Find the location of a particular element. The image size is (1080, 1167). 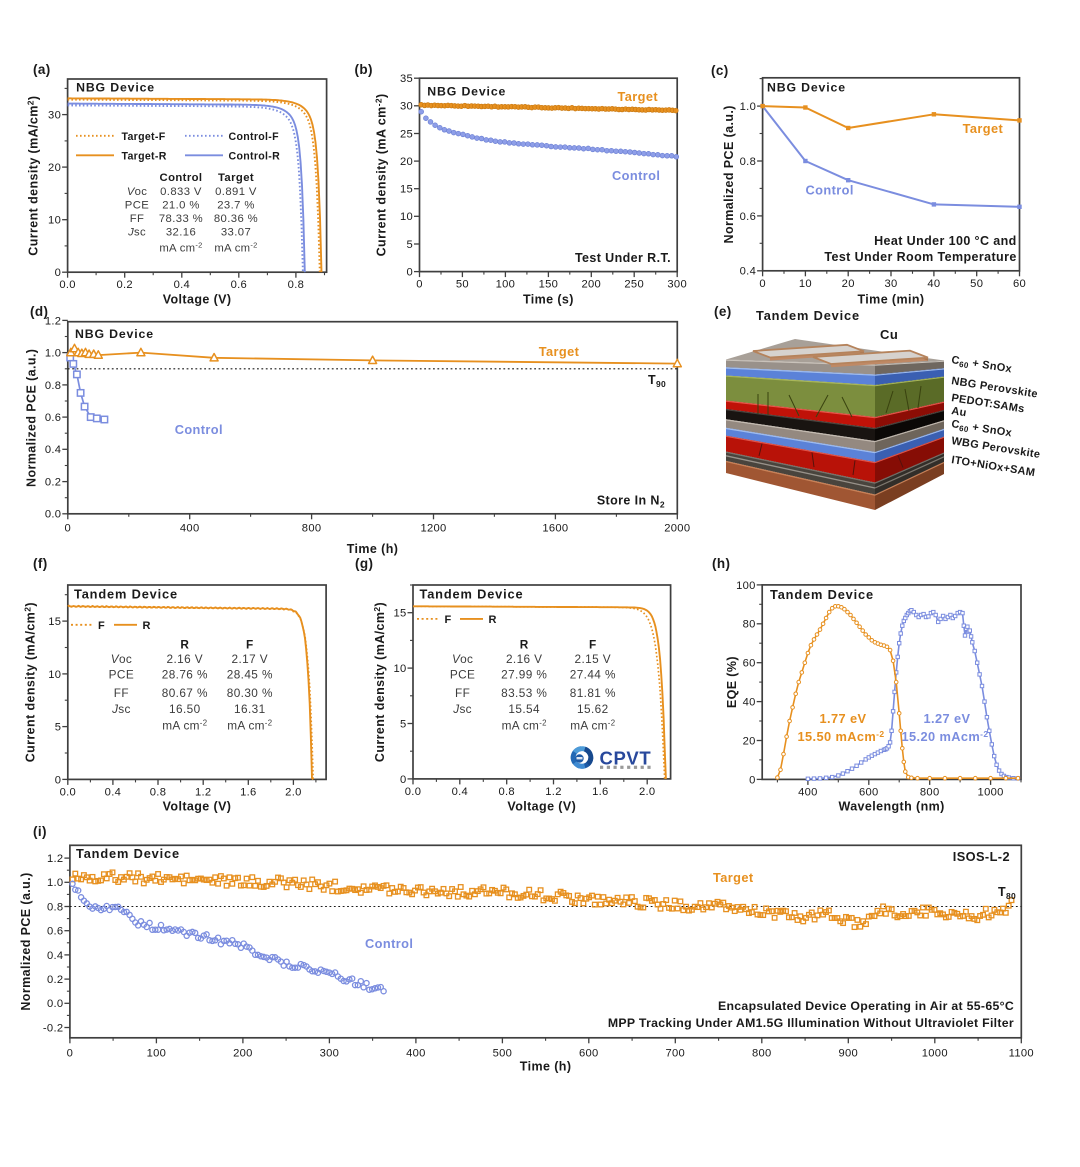

svg-text: Voc is located at coordinates (462, 659).